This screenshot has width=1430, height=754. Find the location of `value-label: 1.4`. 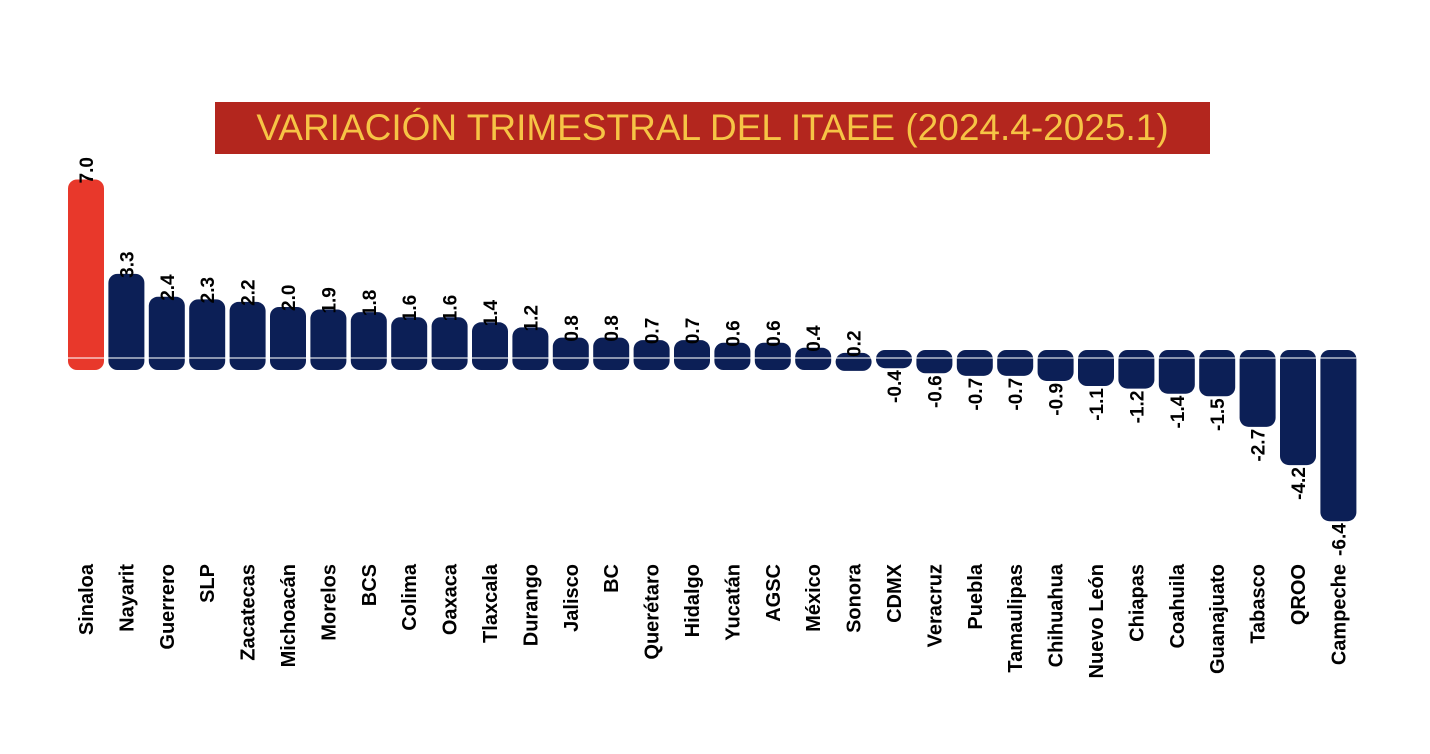

value-label: 1.4 is located at coordinates (491, 312).